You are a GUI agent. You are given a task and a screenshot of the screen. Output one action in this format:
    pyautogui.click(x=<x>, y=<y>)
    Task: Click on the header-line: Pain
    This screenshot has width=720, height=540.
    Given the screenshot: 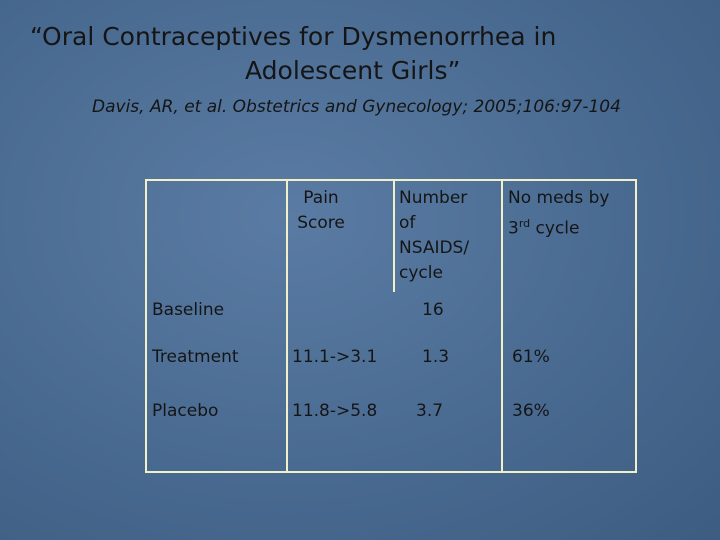 What is the action you would take?
    pyautogui.click(x=321, y=198)
    